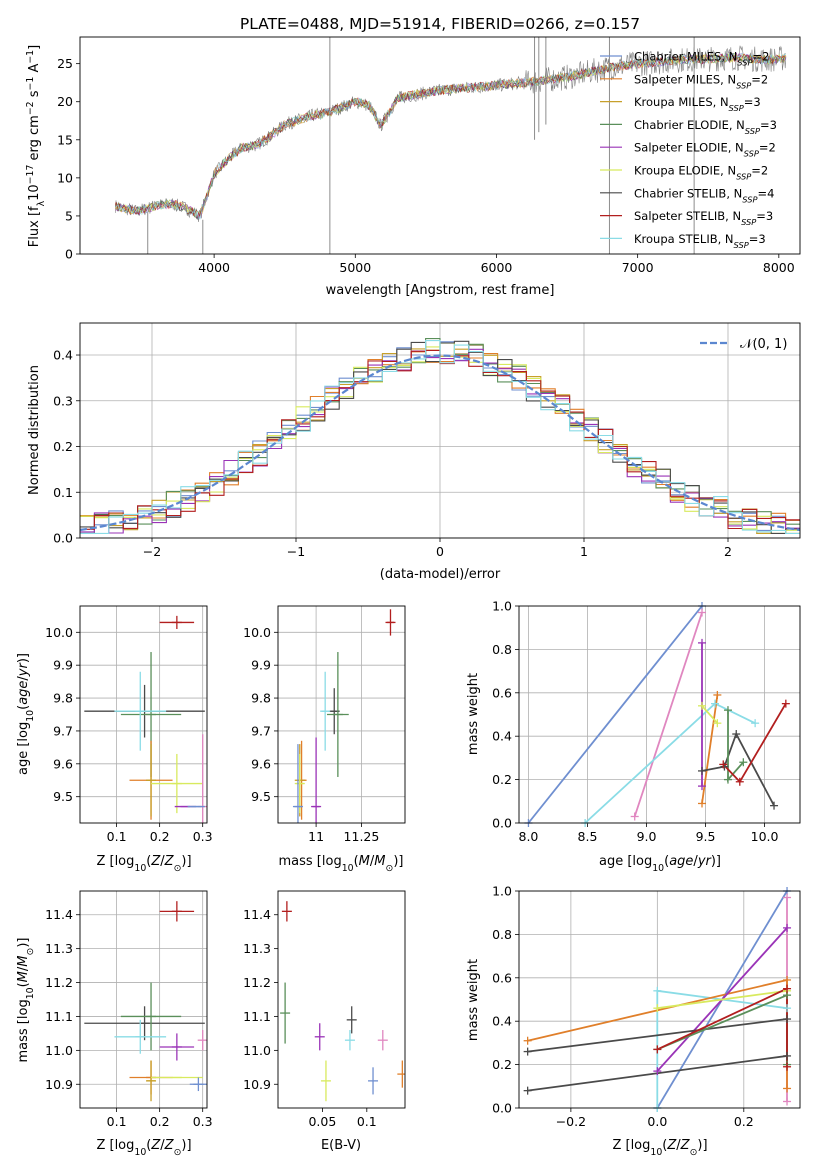  Describe the element at coordinates (701, 173) in the screenshot. I see `legend-label: Kroupa ELODIE, NSSP=2` at that location.